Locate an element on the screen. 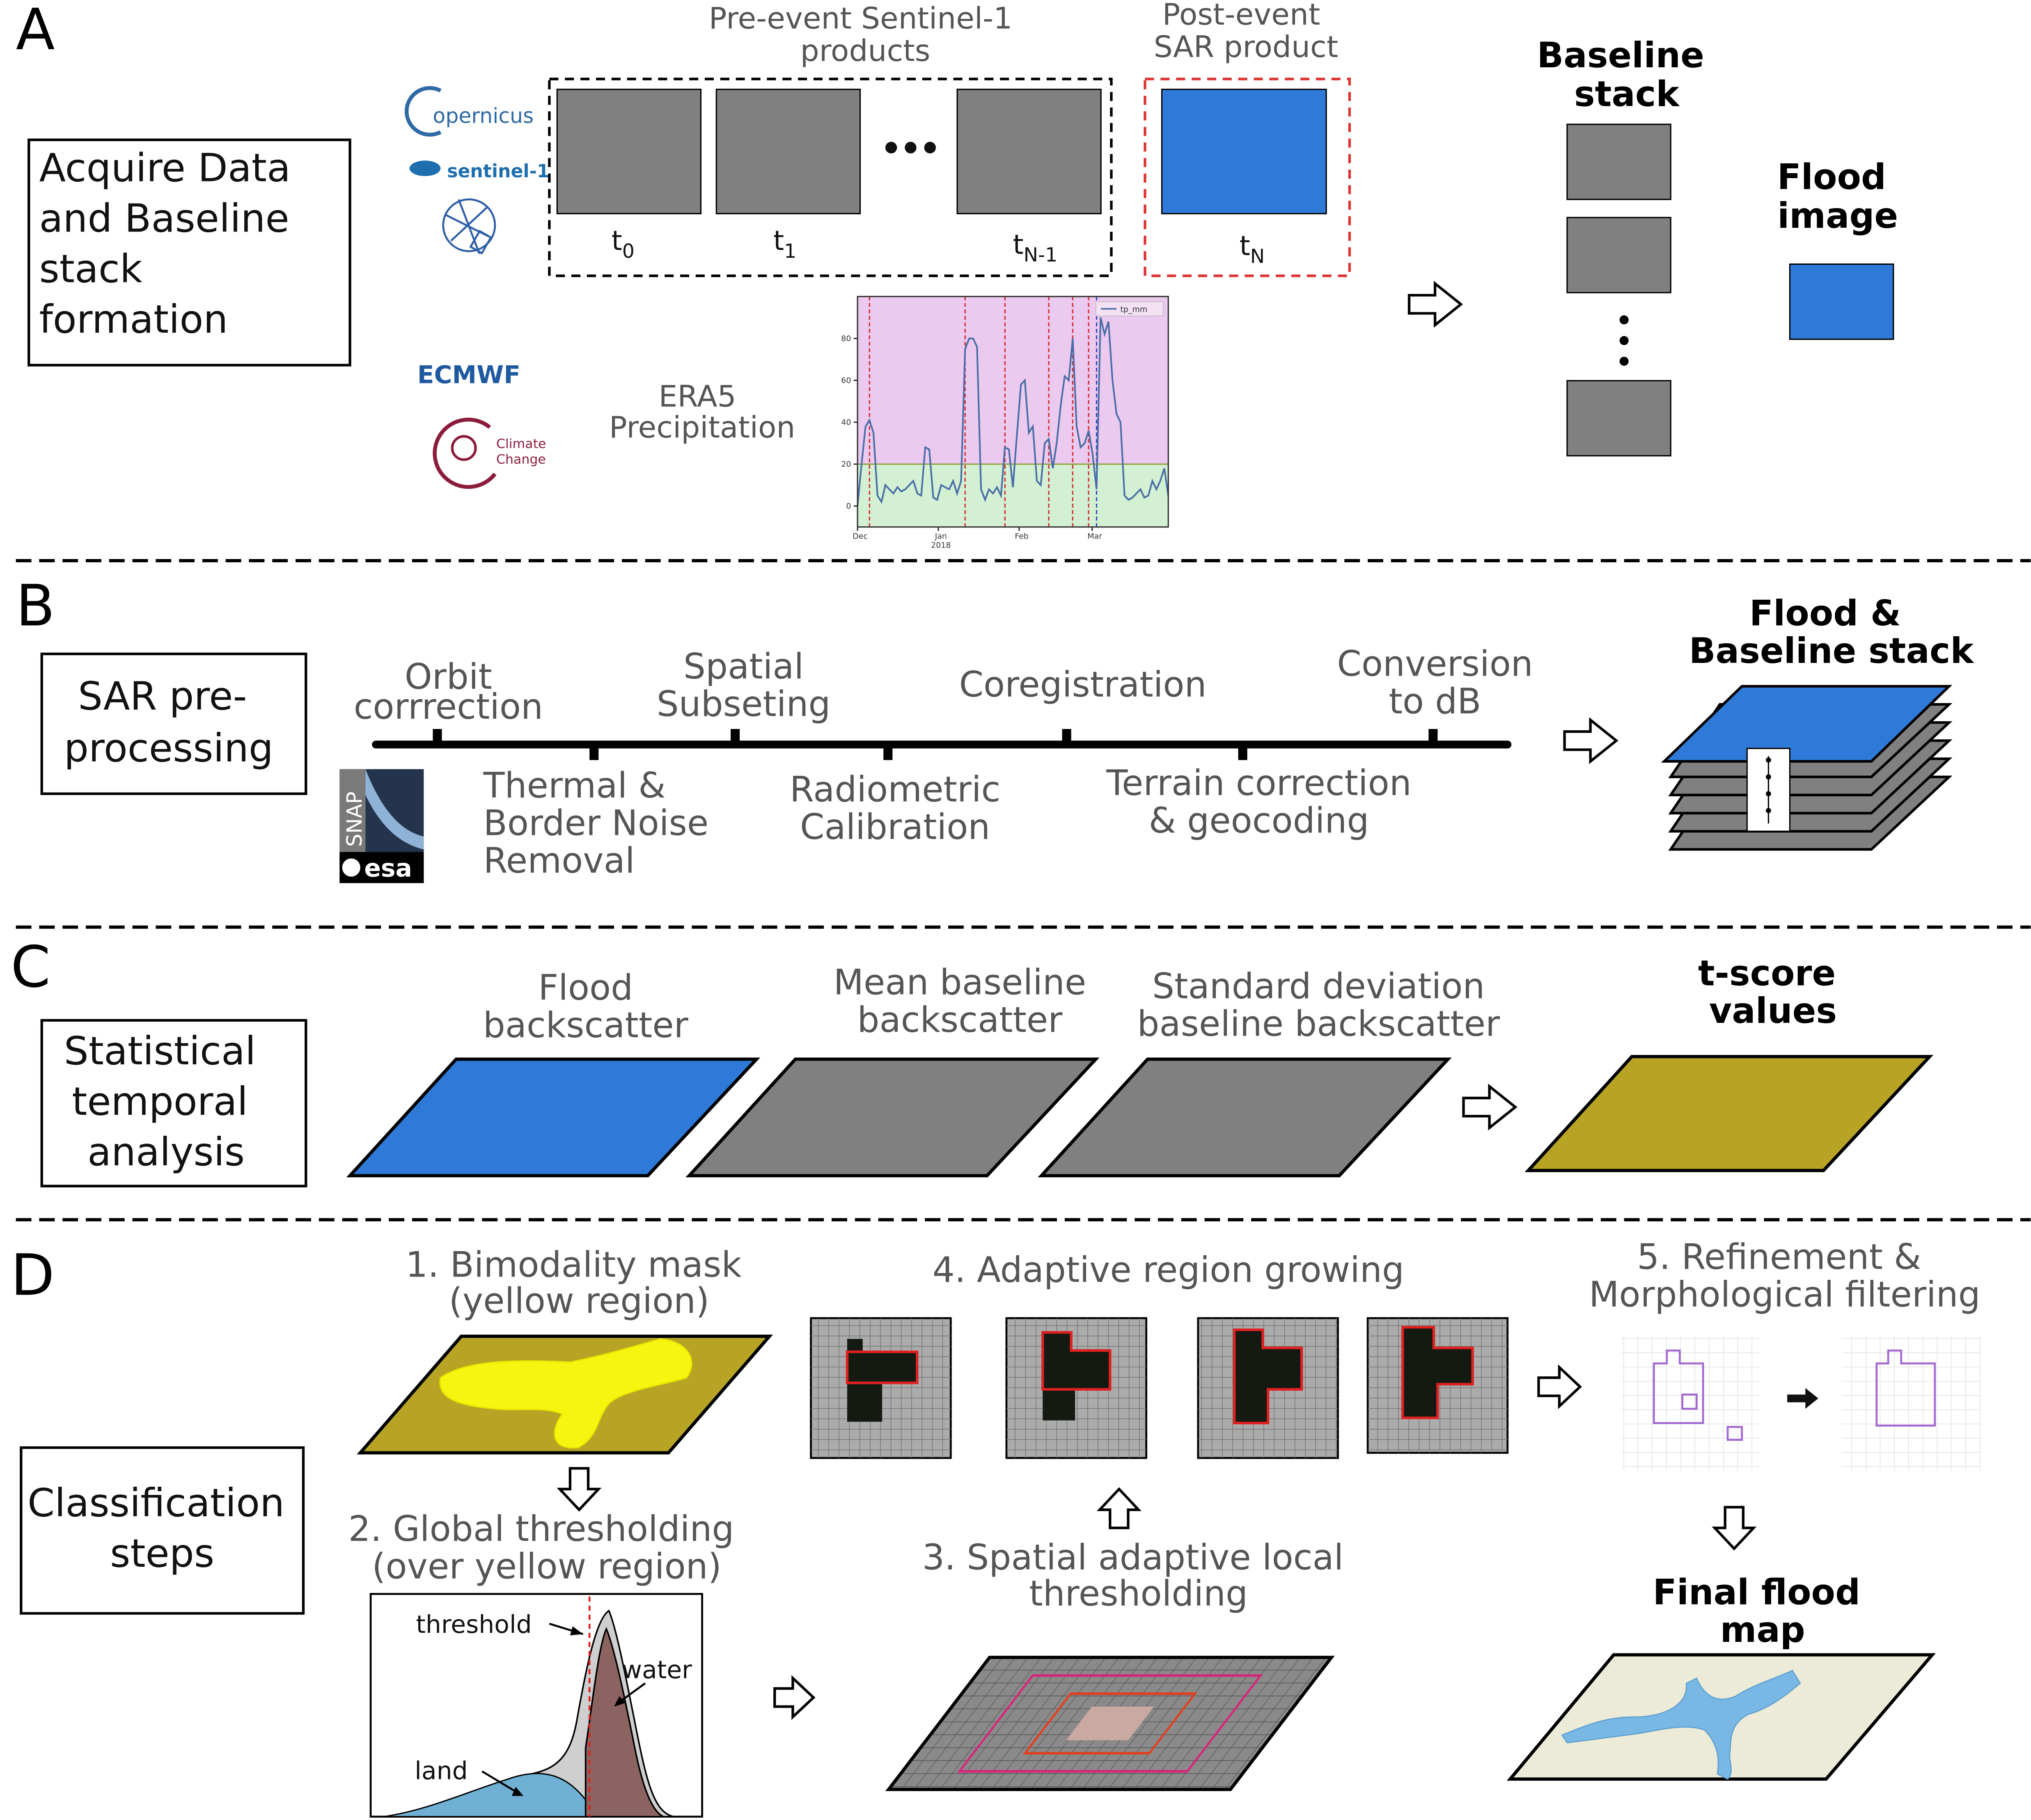  time-label-t1: t1 is located at coordinates (784, 244).